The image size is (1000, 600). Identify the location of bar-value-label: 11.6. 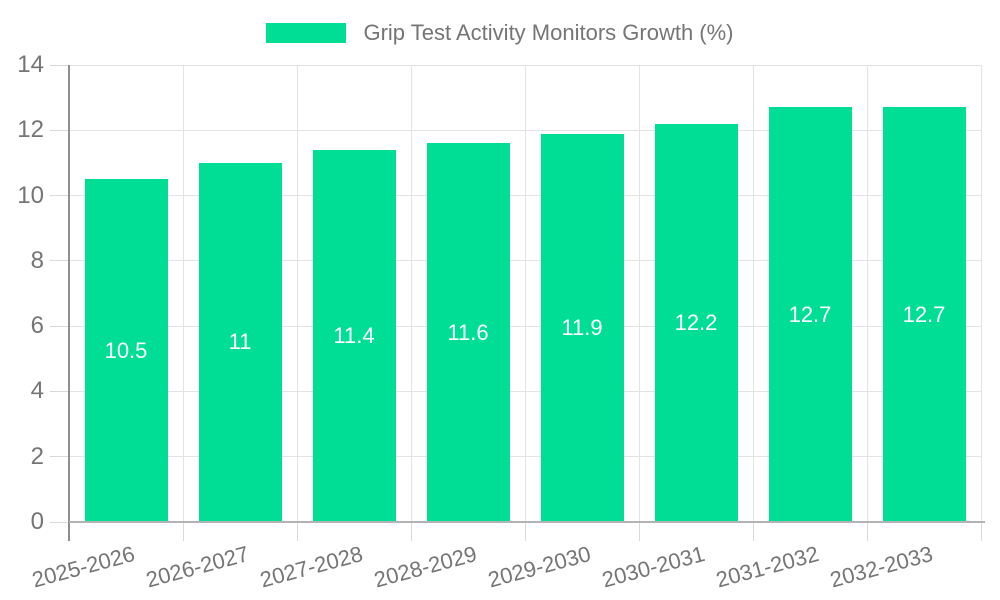
(468, 332).